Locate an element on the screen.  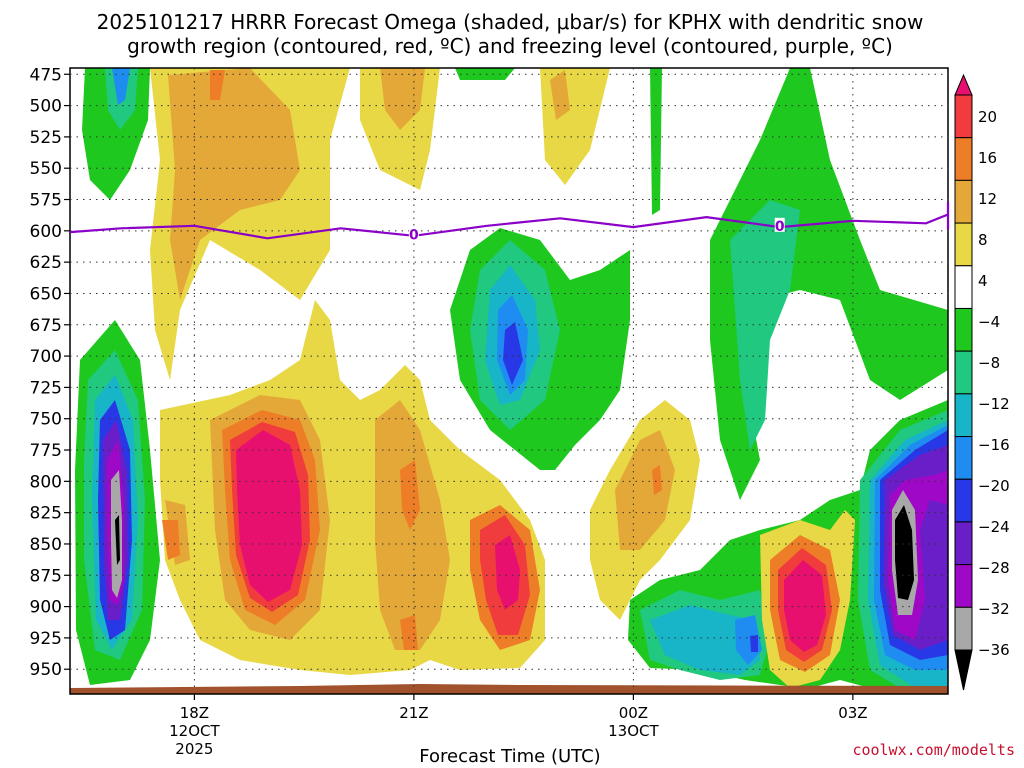
y-tick-label: 625 is located at coordinates (46, 263).